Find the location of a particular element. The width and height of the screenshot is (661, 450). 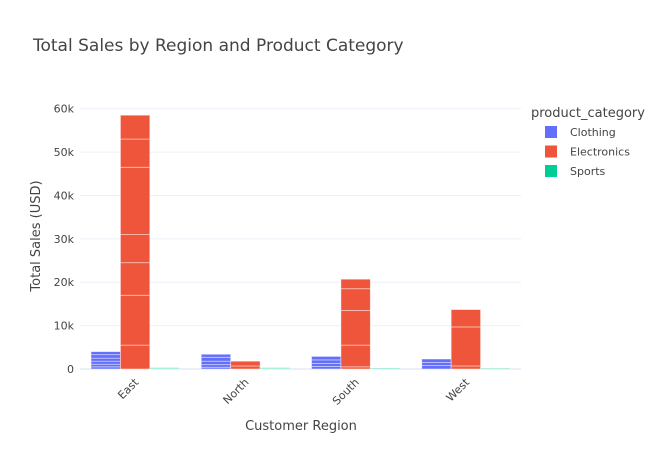

legend-entry: Electronics is located at coordinates (600, 152).